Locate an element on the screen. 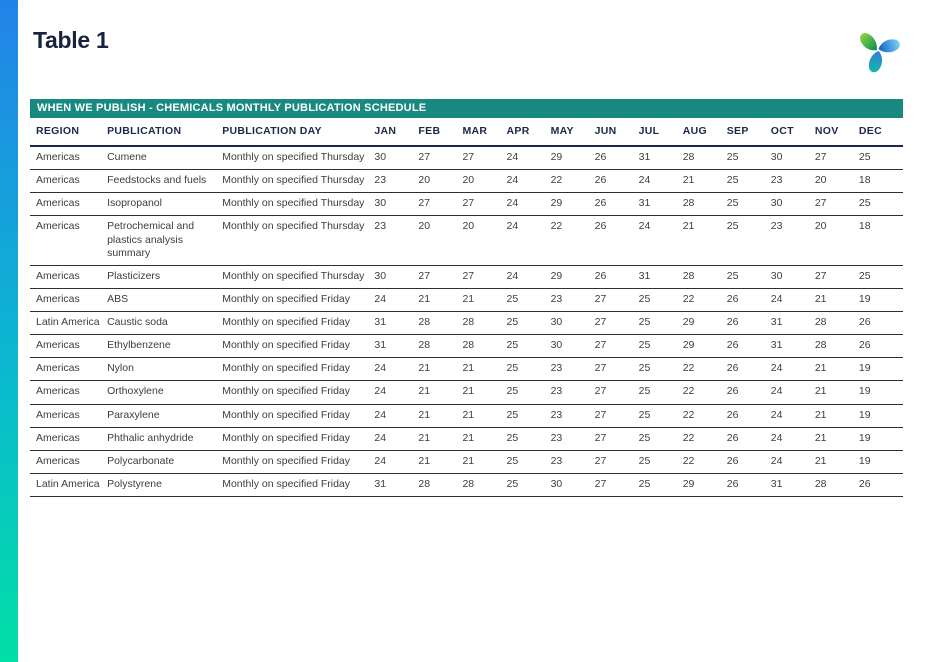 The width and height of the screenshot is (936, 662). publication-cell: Plasticizers is located at coordinates (165, 277).